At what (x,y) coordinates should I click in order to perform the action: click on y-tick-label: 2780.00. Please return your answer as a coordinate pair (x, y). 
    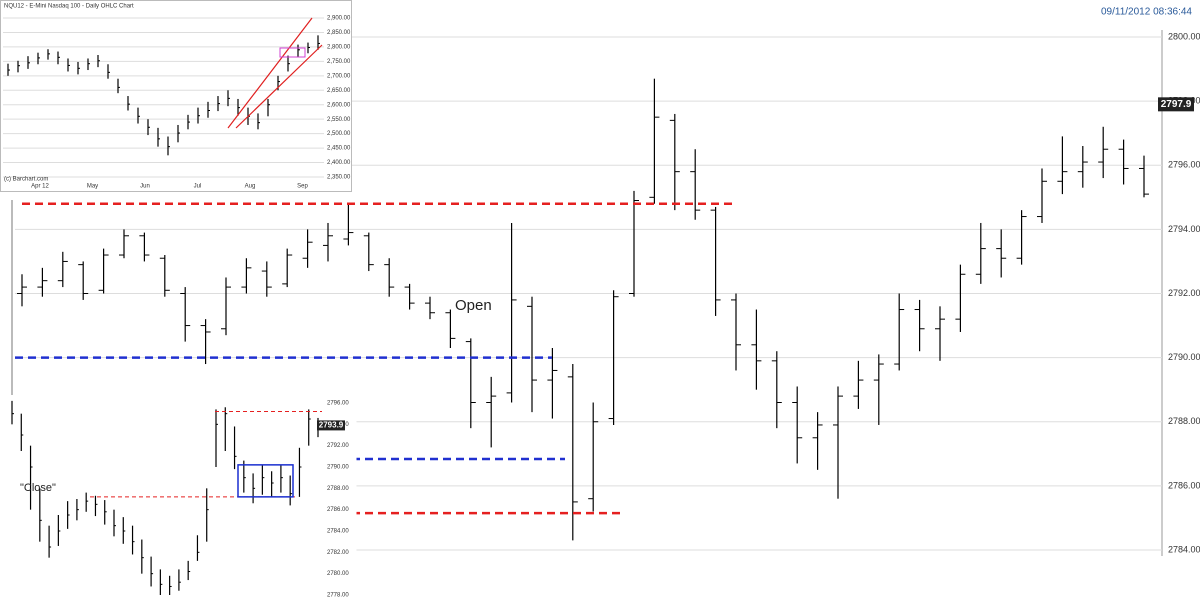
    Looking at the image, I should click on (338, 574).